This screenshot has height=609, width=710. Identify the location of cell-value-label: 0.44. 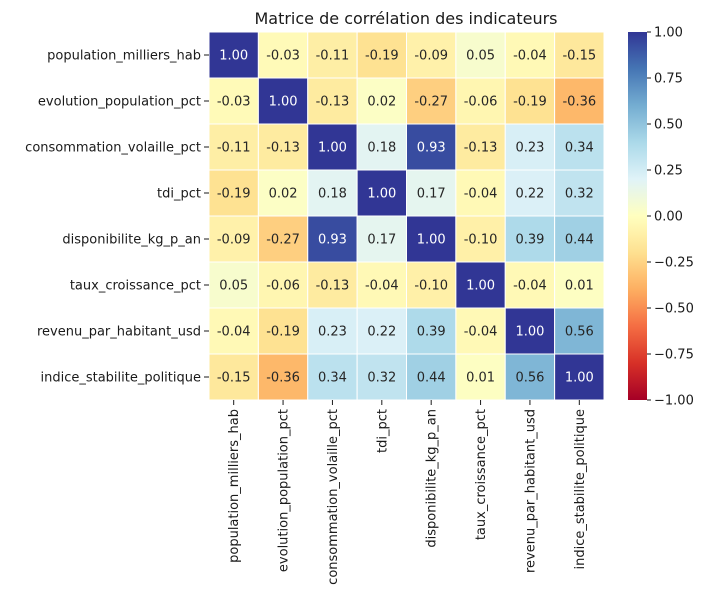
(579, 240).